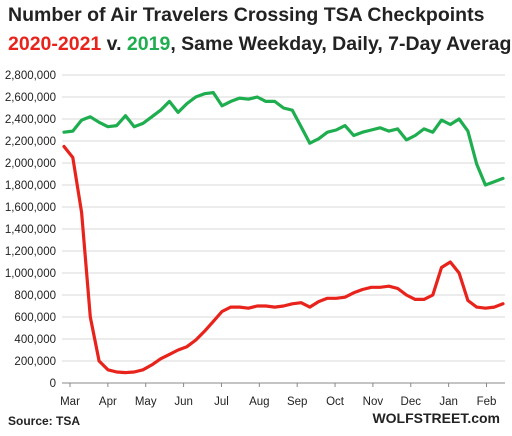  Describe the element at coordinates (30, 252) in the screenshot. I see `y-tick-label: 1,200,000` at that location.